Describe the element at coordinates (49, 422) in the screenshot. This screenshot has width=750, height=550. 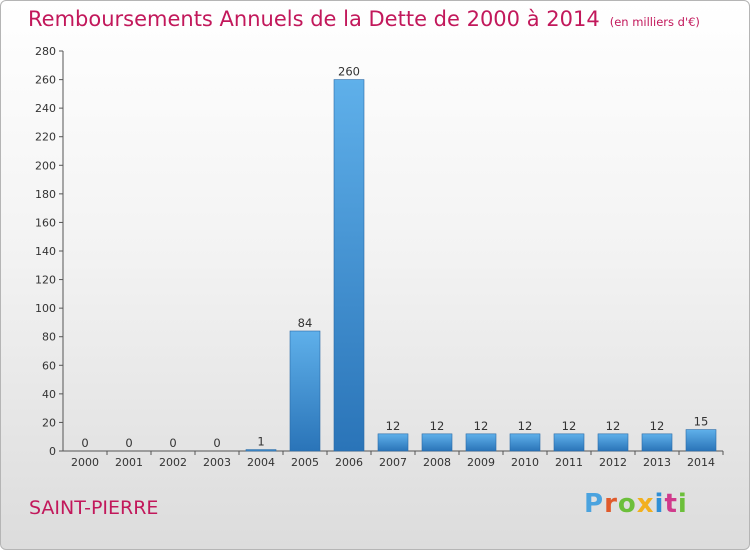
I see `y-tick-label: 20` at that location.